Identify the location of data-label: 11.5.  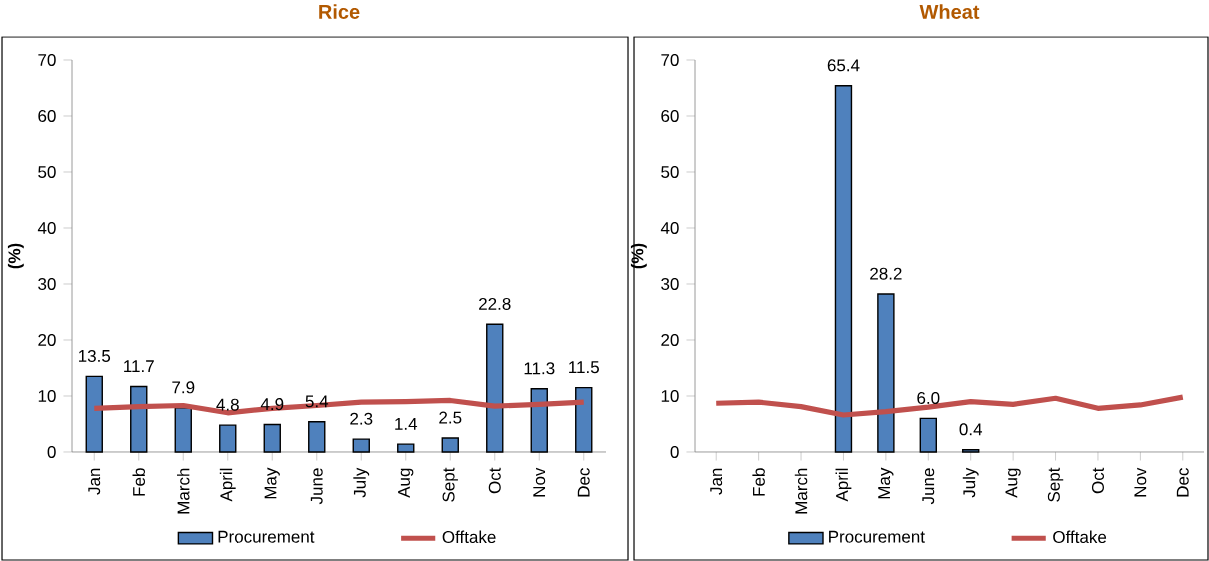
(584, 367).